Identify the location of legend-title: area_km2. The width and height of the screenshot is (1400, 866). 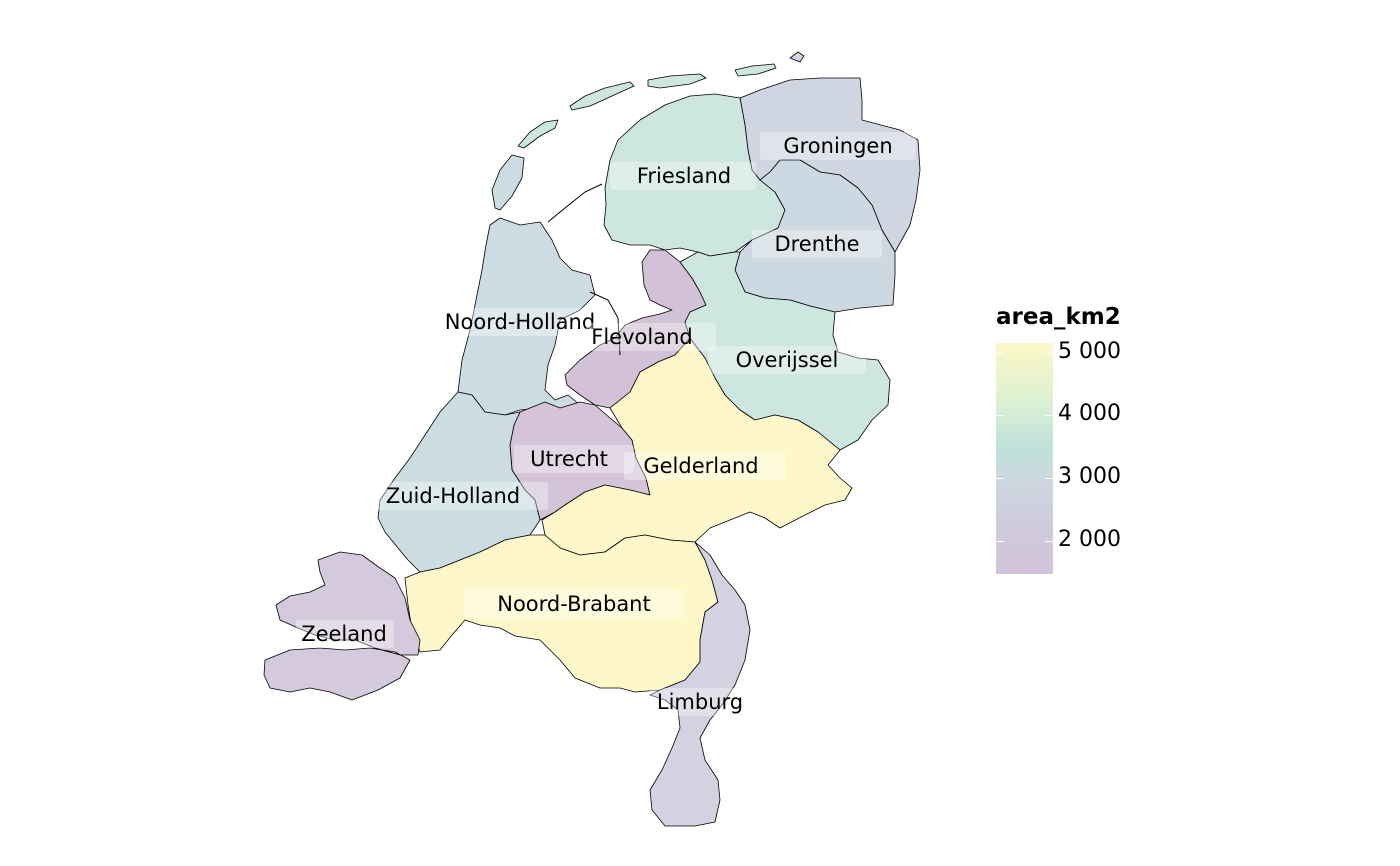
(1058, 317).